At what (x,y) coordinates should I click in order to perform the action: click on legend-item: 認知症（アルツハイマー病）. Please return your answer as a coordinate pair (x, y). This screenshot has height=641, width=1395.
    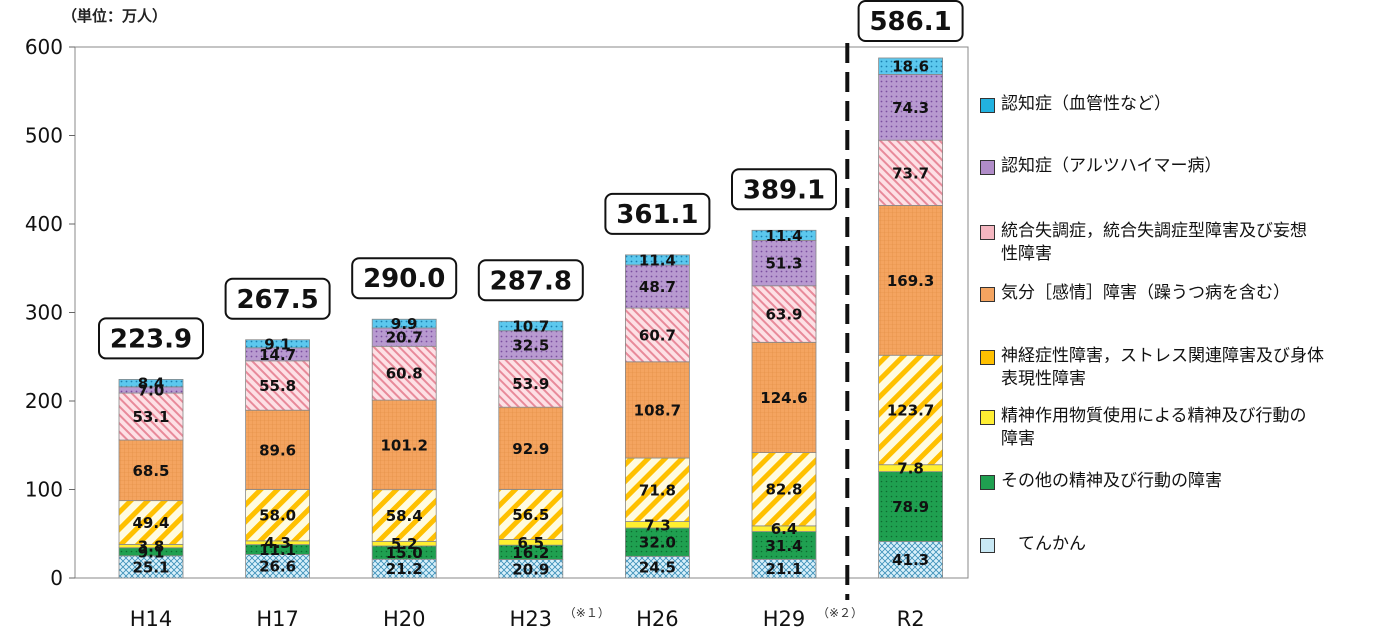
    Looking at the image, I should click on (1185, 166).